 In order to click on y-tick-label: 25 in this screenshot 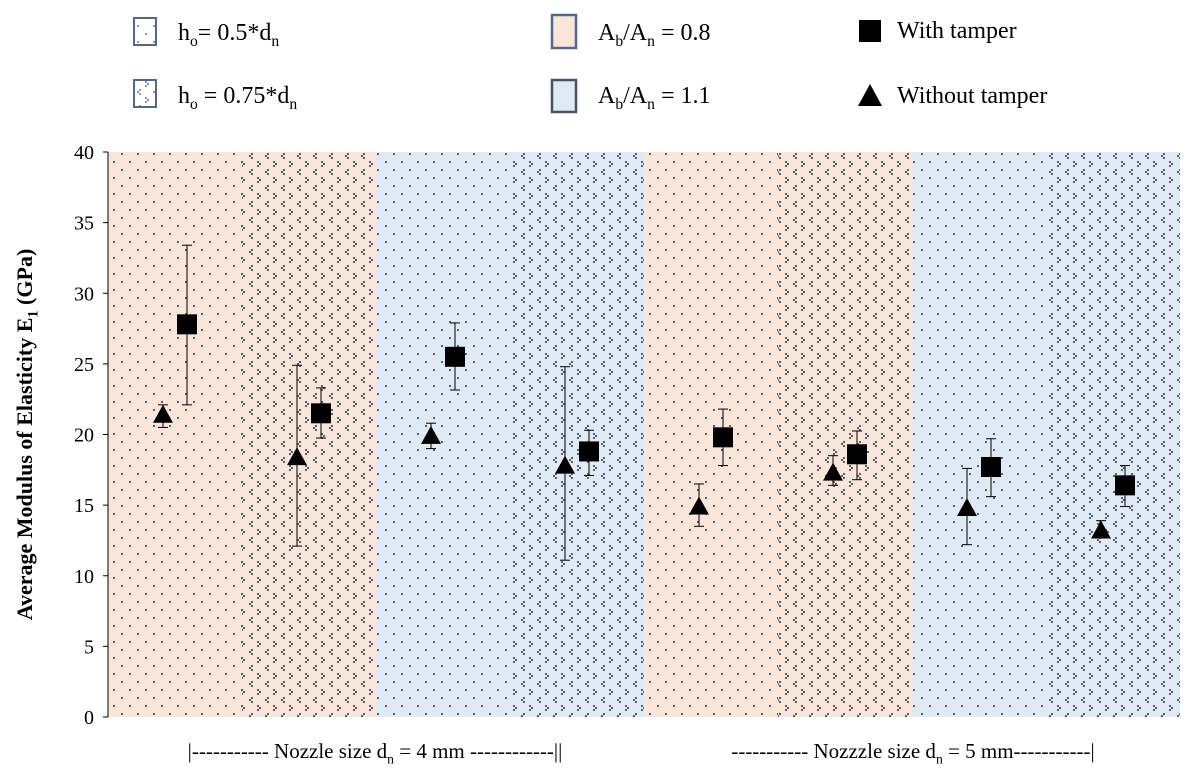, I will do `click(84, 365)`.